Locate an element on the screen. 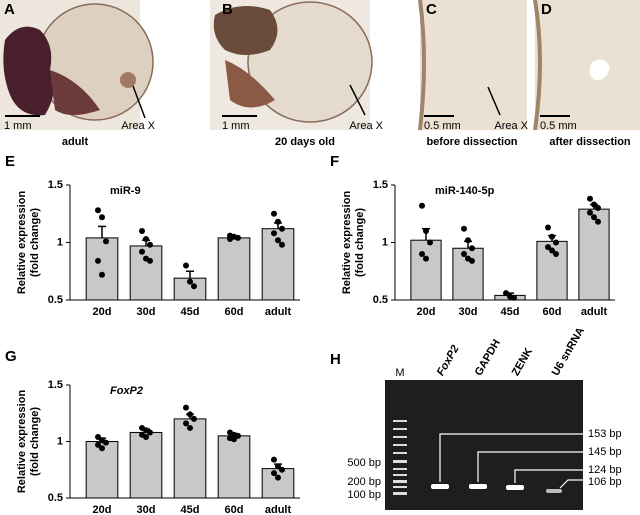 This screenshot has width=640, height=515. photo-c is located at coordinates (472, 65).